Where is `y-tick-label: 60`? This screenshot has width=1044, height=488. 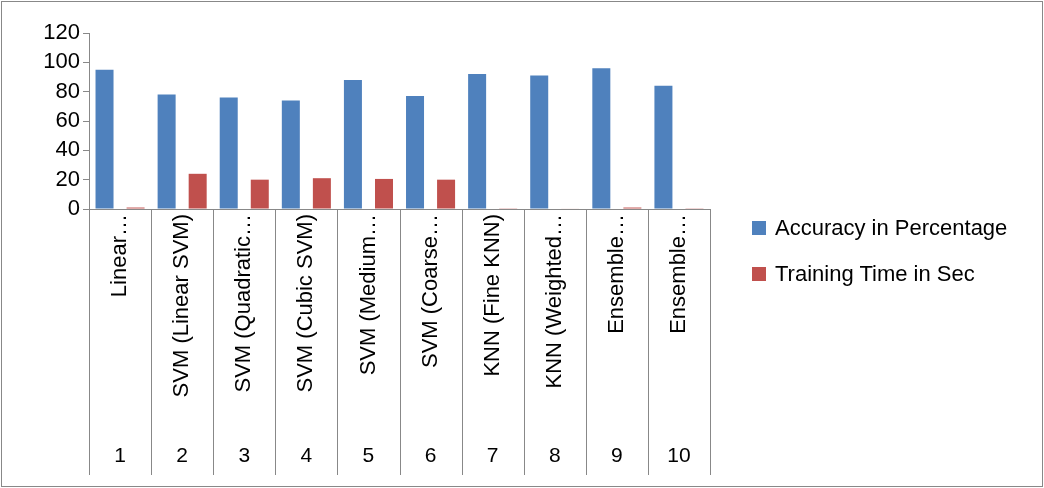 y-tick-label: 60 is located at coordinates (67, 120).